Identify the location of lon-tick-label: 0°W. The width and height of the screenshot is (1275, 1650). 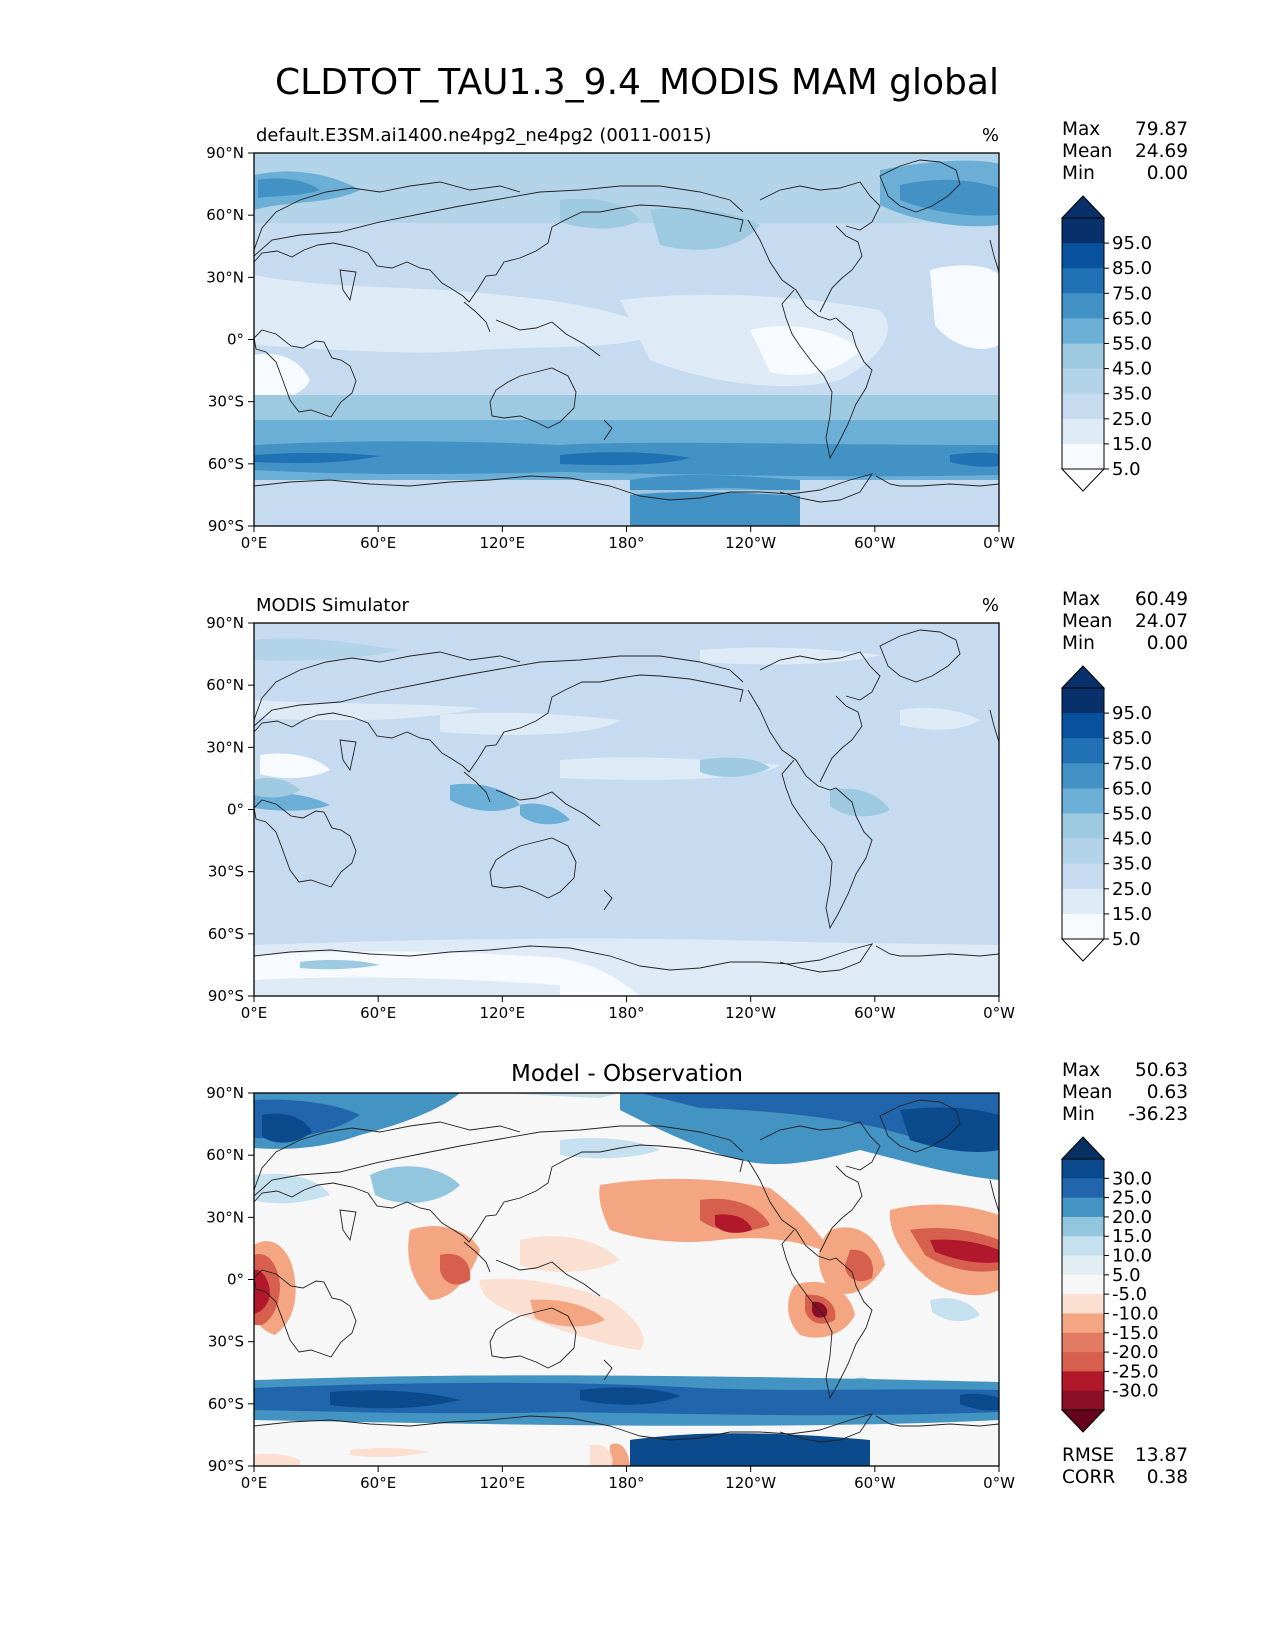
(999, 1013).